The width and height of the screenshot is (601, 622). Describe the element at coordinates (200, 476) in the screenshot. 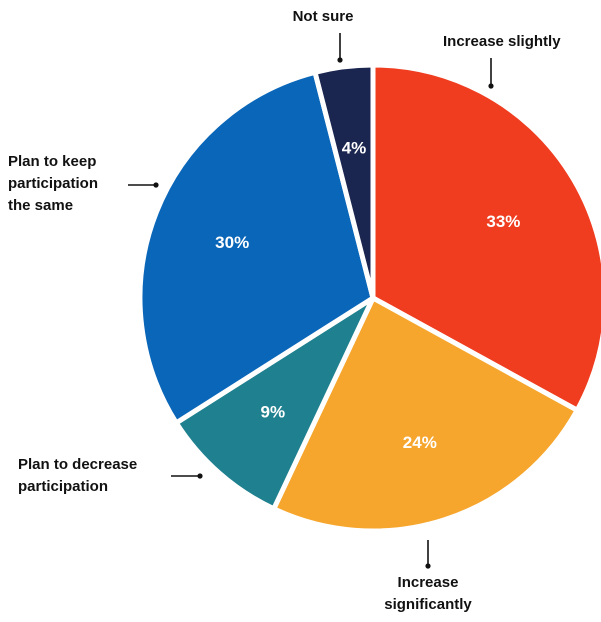

I see `leader-dot-plan-to-decrease-participation` at that location.